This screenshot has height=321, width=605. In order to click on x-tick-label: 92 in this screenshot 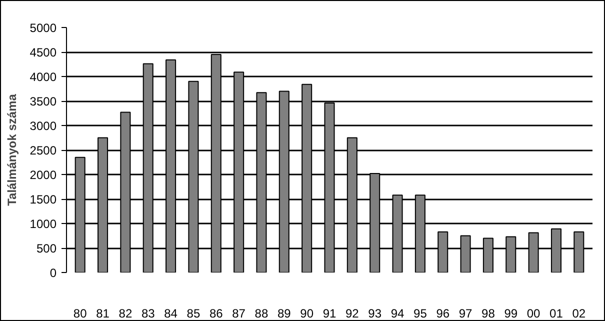, I will do `click(353, 313)`.